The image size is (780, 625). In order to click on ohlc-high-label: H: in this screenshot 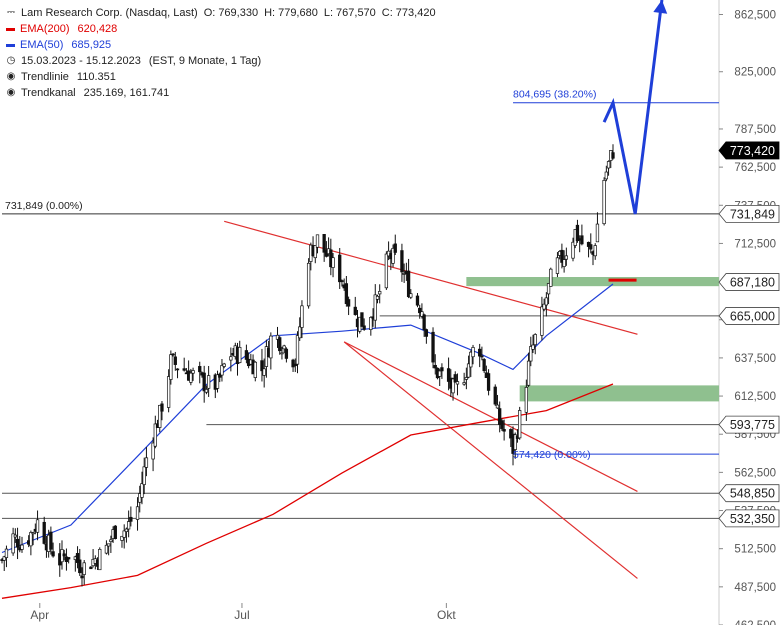, I will do `click(270, 13)`.